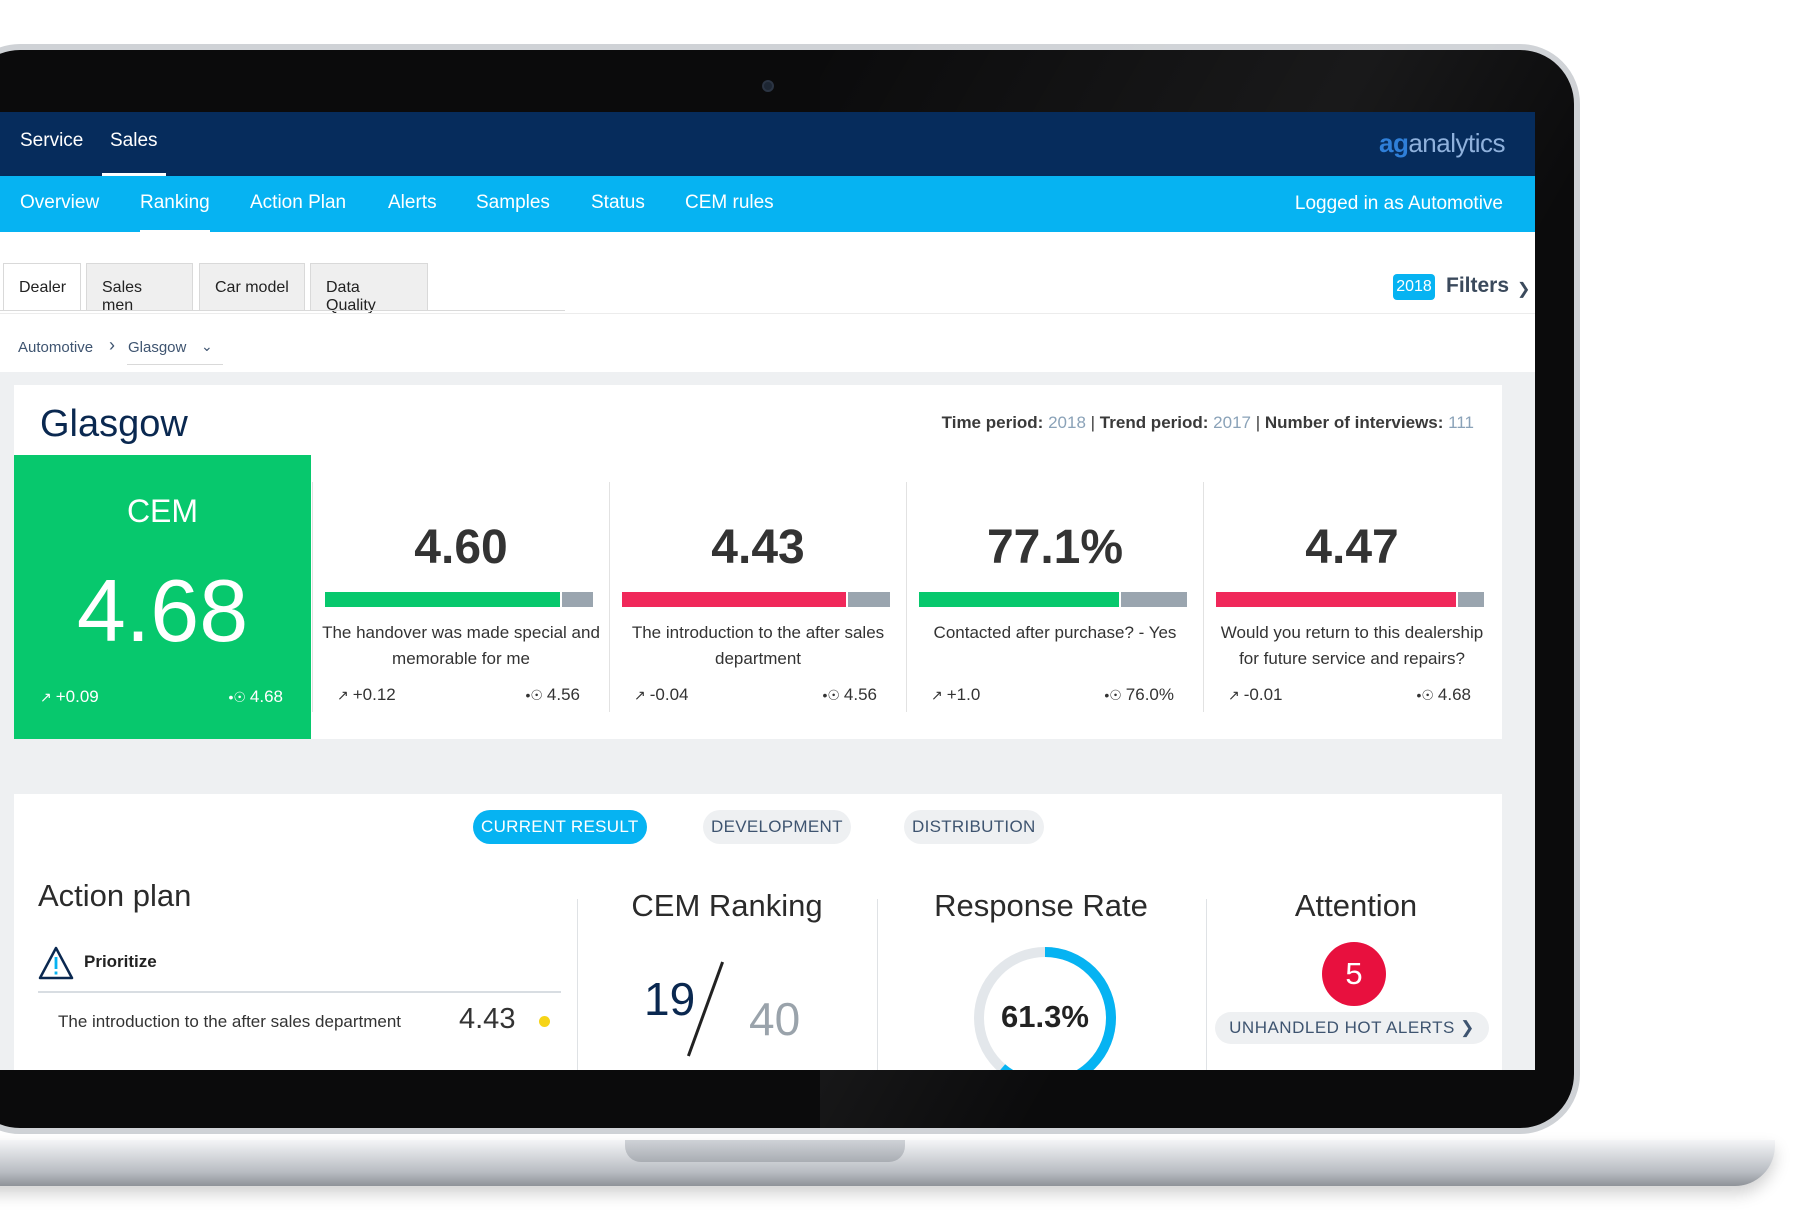  I want to click on brand-logo: aganalytics, so click(1442, 143).